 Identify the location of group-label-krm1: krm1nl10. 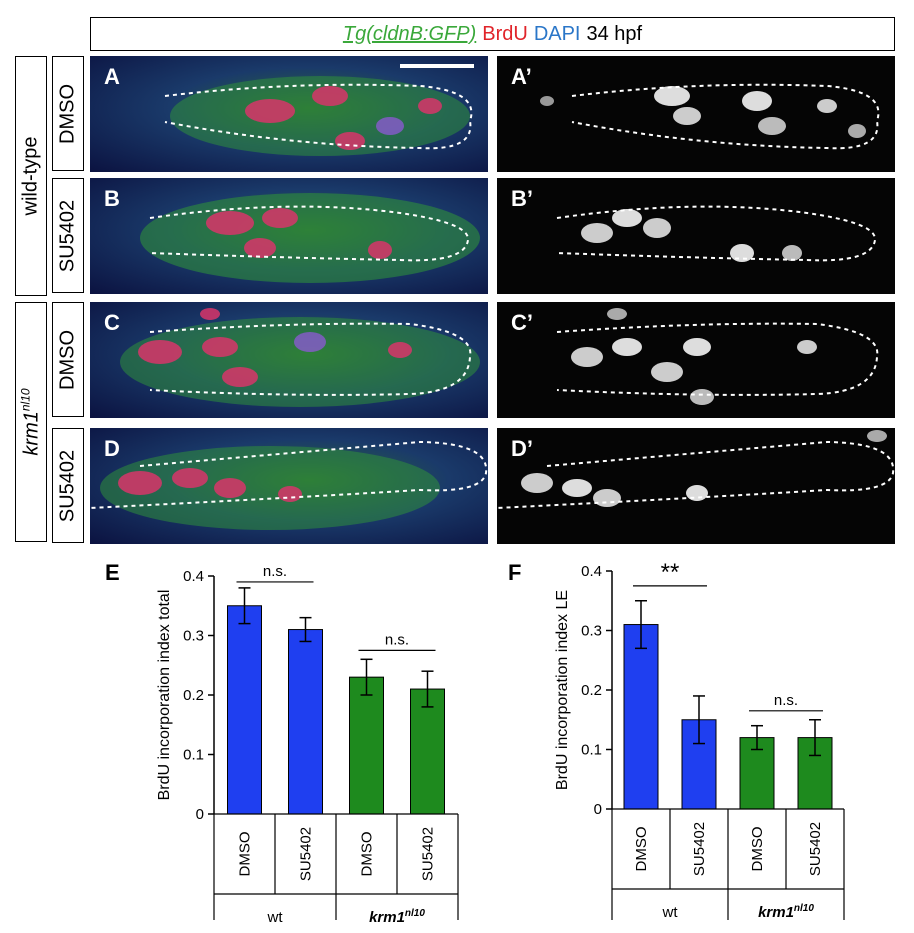
(31, 422).